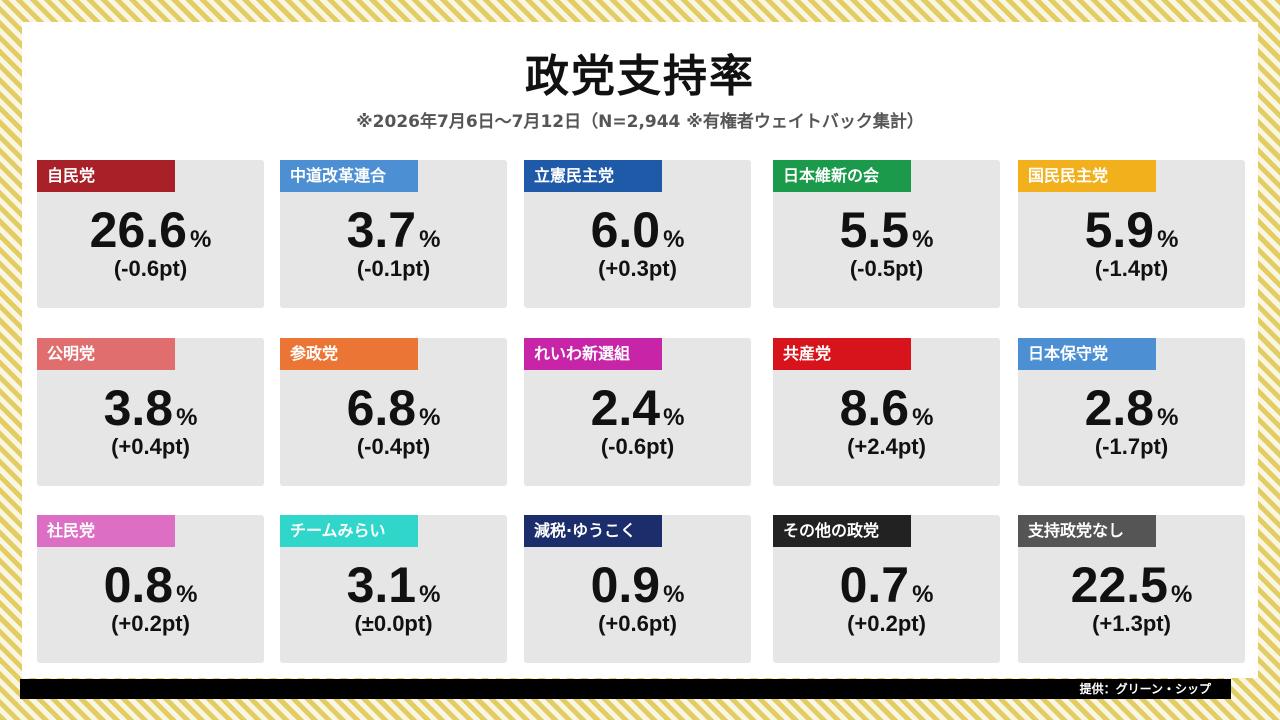  I want to click on change-value: (-0.5pt), so click(886, 268).